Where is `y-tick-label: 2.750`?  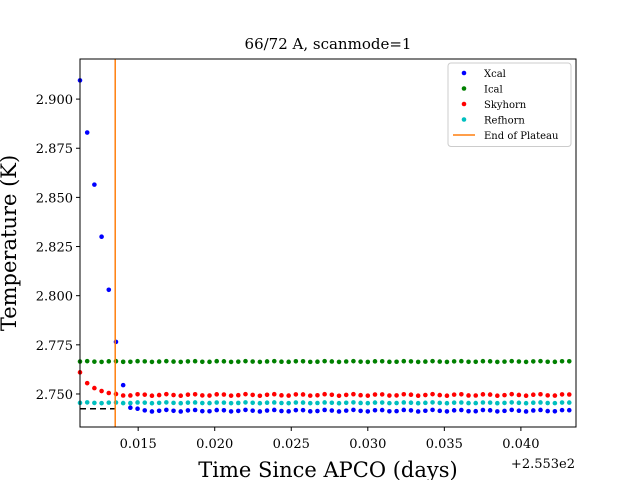 y-tick-label: 2.750 is located at coordinates (54, 395).